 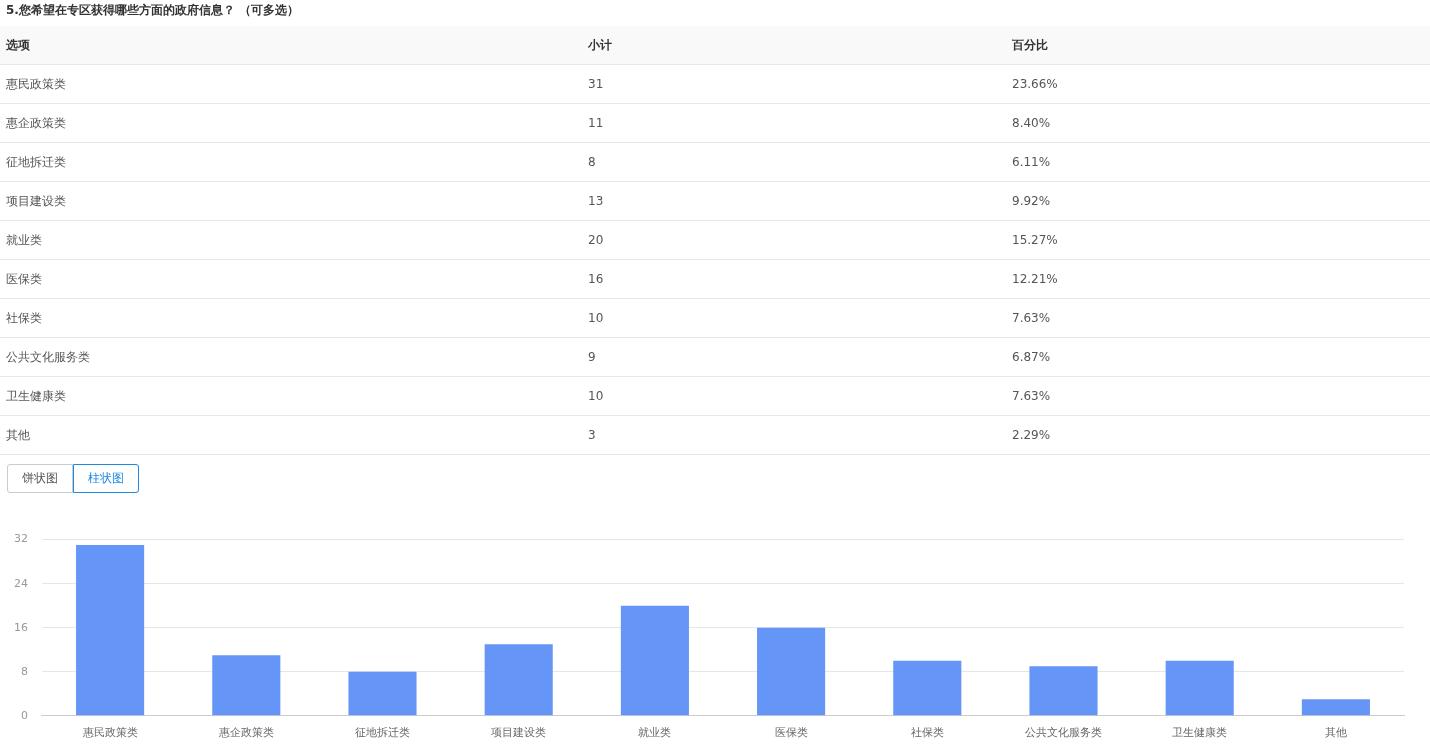 What do you see at coordinates (794, 201) in the screenshot?
I see `text: 13` at bounding box center [794, 201].